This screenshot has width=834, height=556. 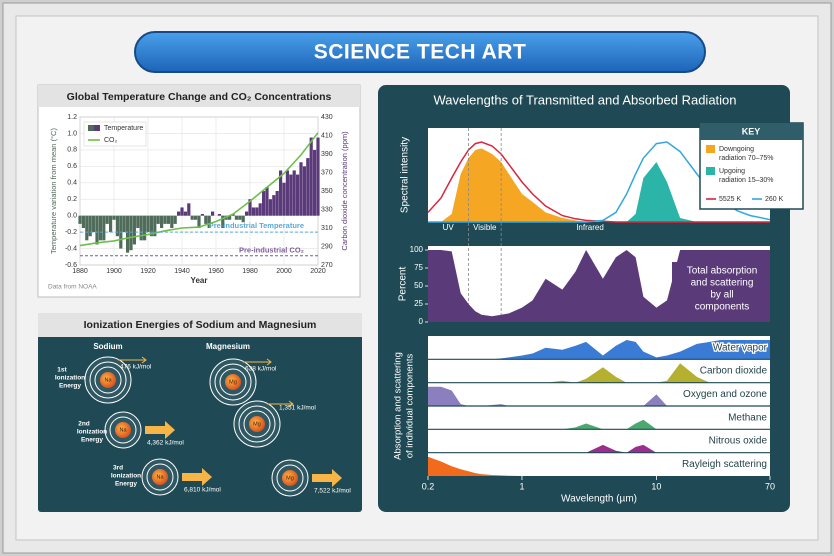 I want to click on region-label: UV, so click(x=449, y=227).